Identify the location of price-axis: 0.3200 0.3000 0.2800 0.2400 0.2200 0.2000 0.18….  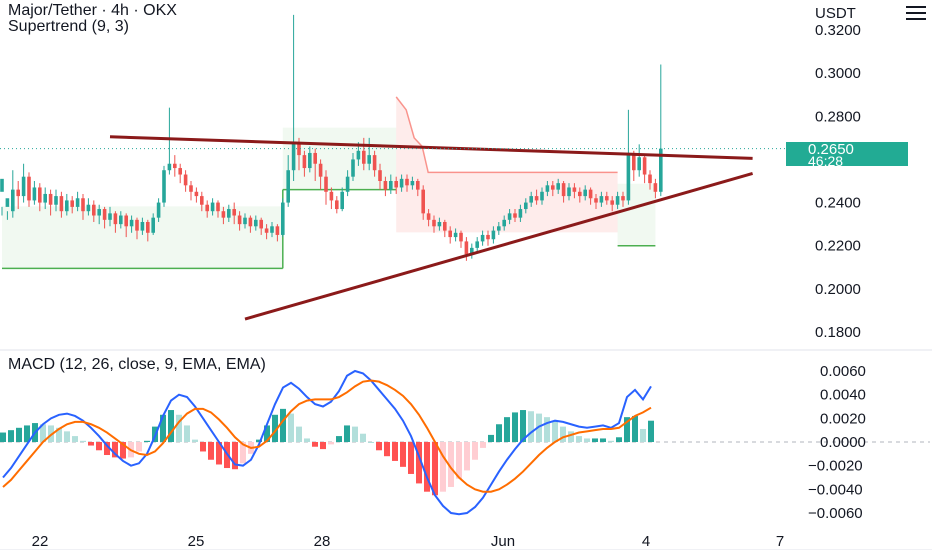
(838, 181).